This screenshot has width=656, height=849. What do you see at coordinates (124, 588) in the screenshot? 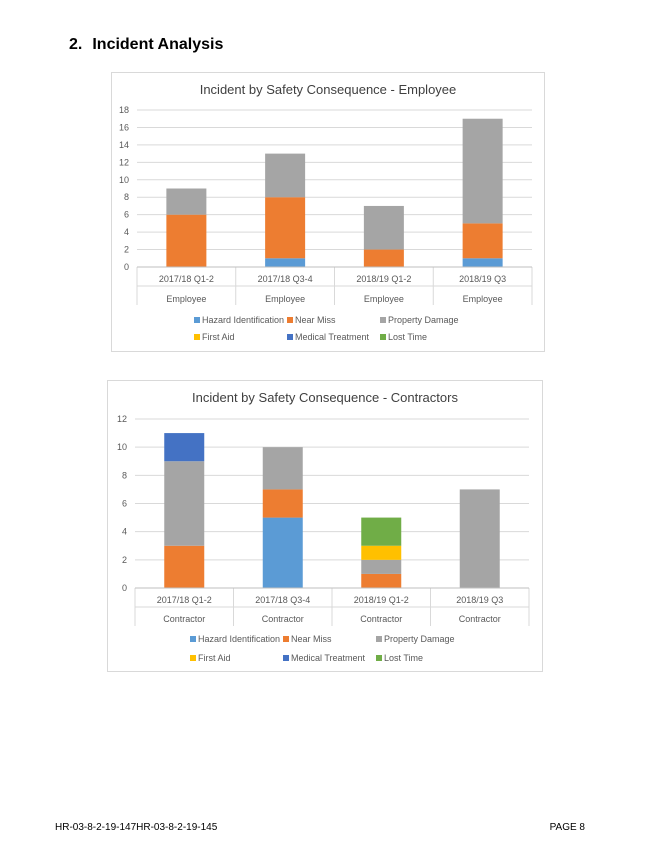
I see `contractor-y-tick-label: 0` at bounding box center [124, 588].